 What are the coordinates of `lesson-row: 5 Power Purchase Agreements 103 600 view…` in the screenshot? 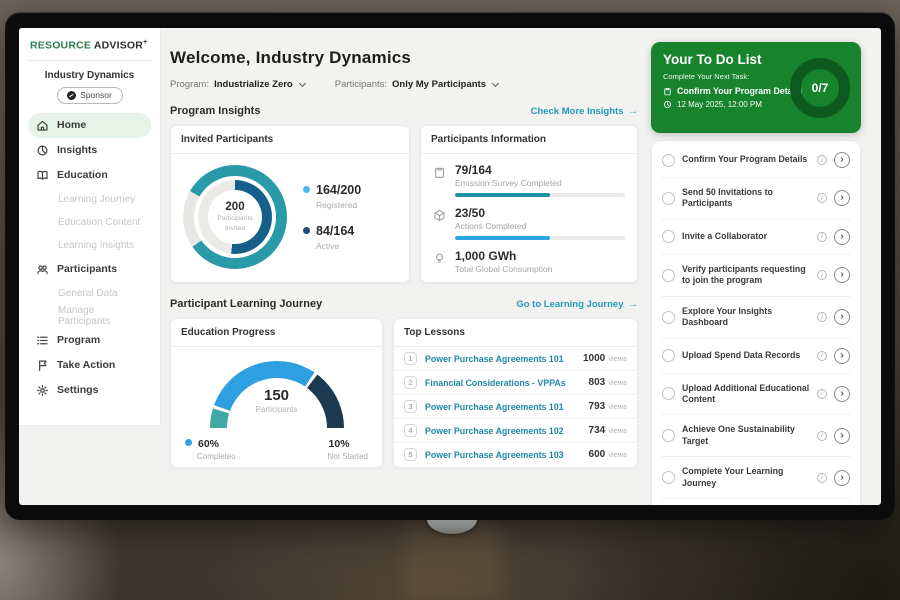 It's located at (515, 454).